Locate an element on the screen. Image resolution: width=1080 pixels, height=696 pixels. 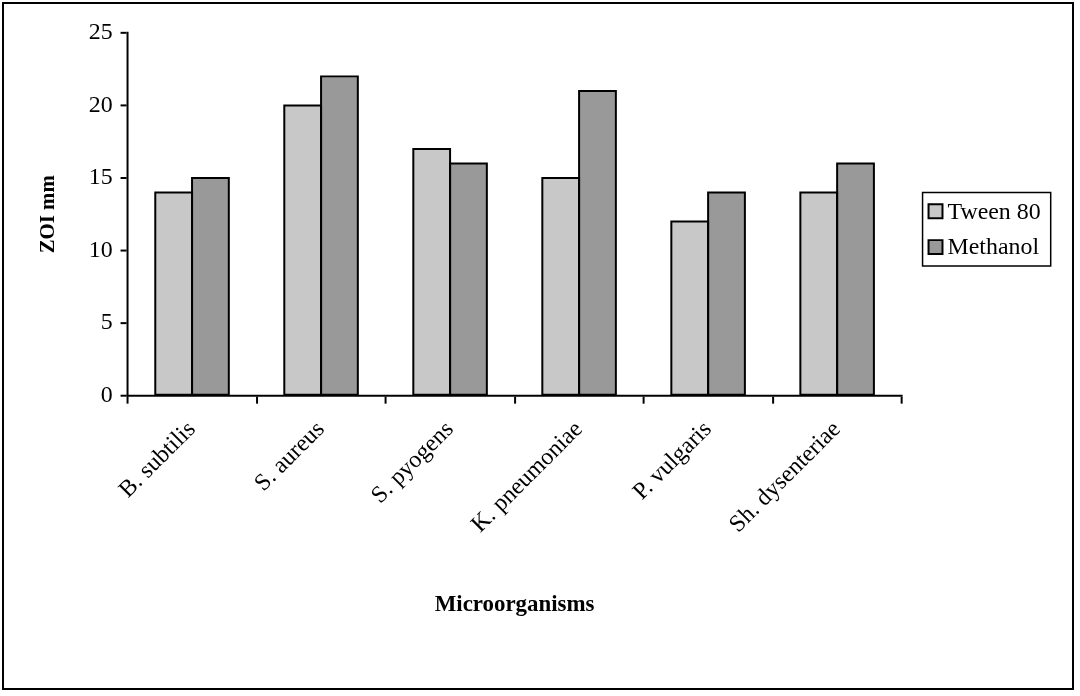
y-tick-label: 5 is located at coordinates (106, 321).